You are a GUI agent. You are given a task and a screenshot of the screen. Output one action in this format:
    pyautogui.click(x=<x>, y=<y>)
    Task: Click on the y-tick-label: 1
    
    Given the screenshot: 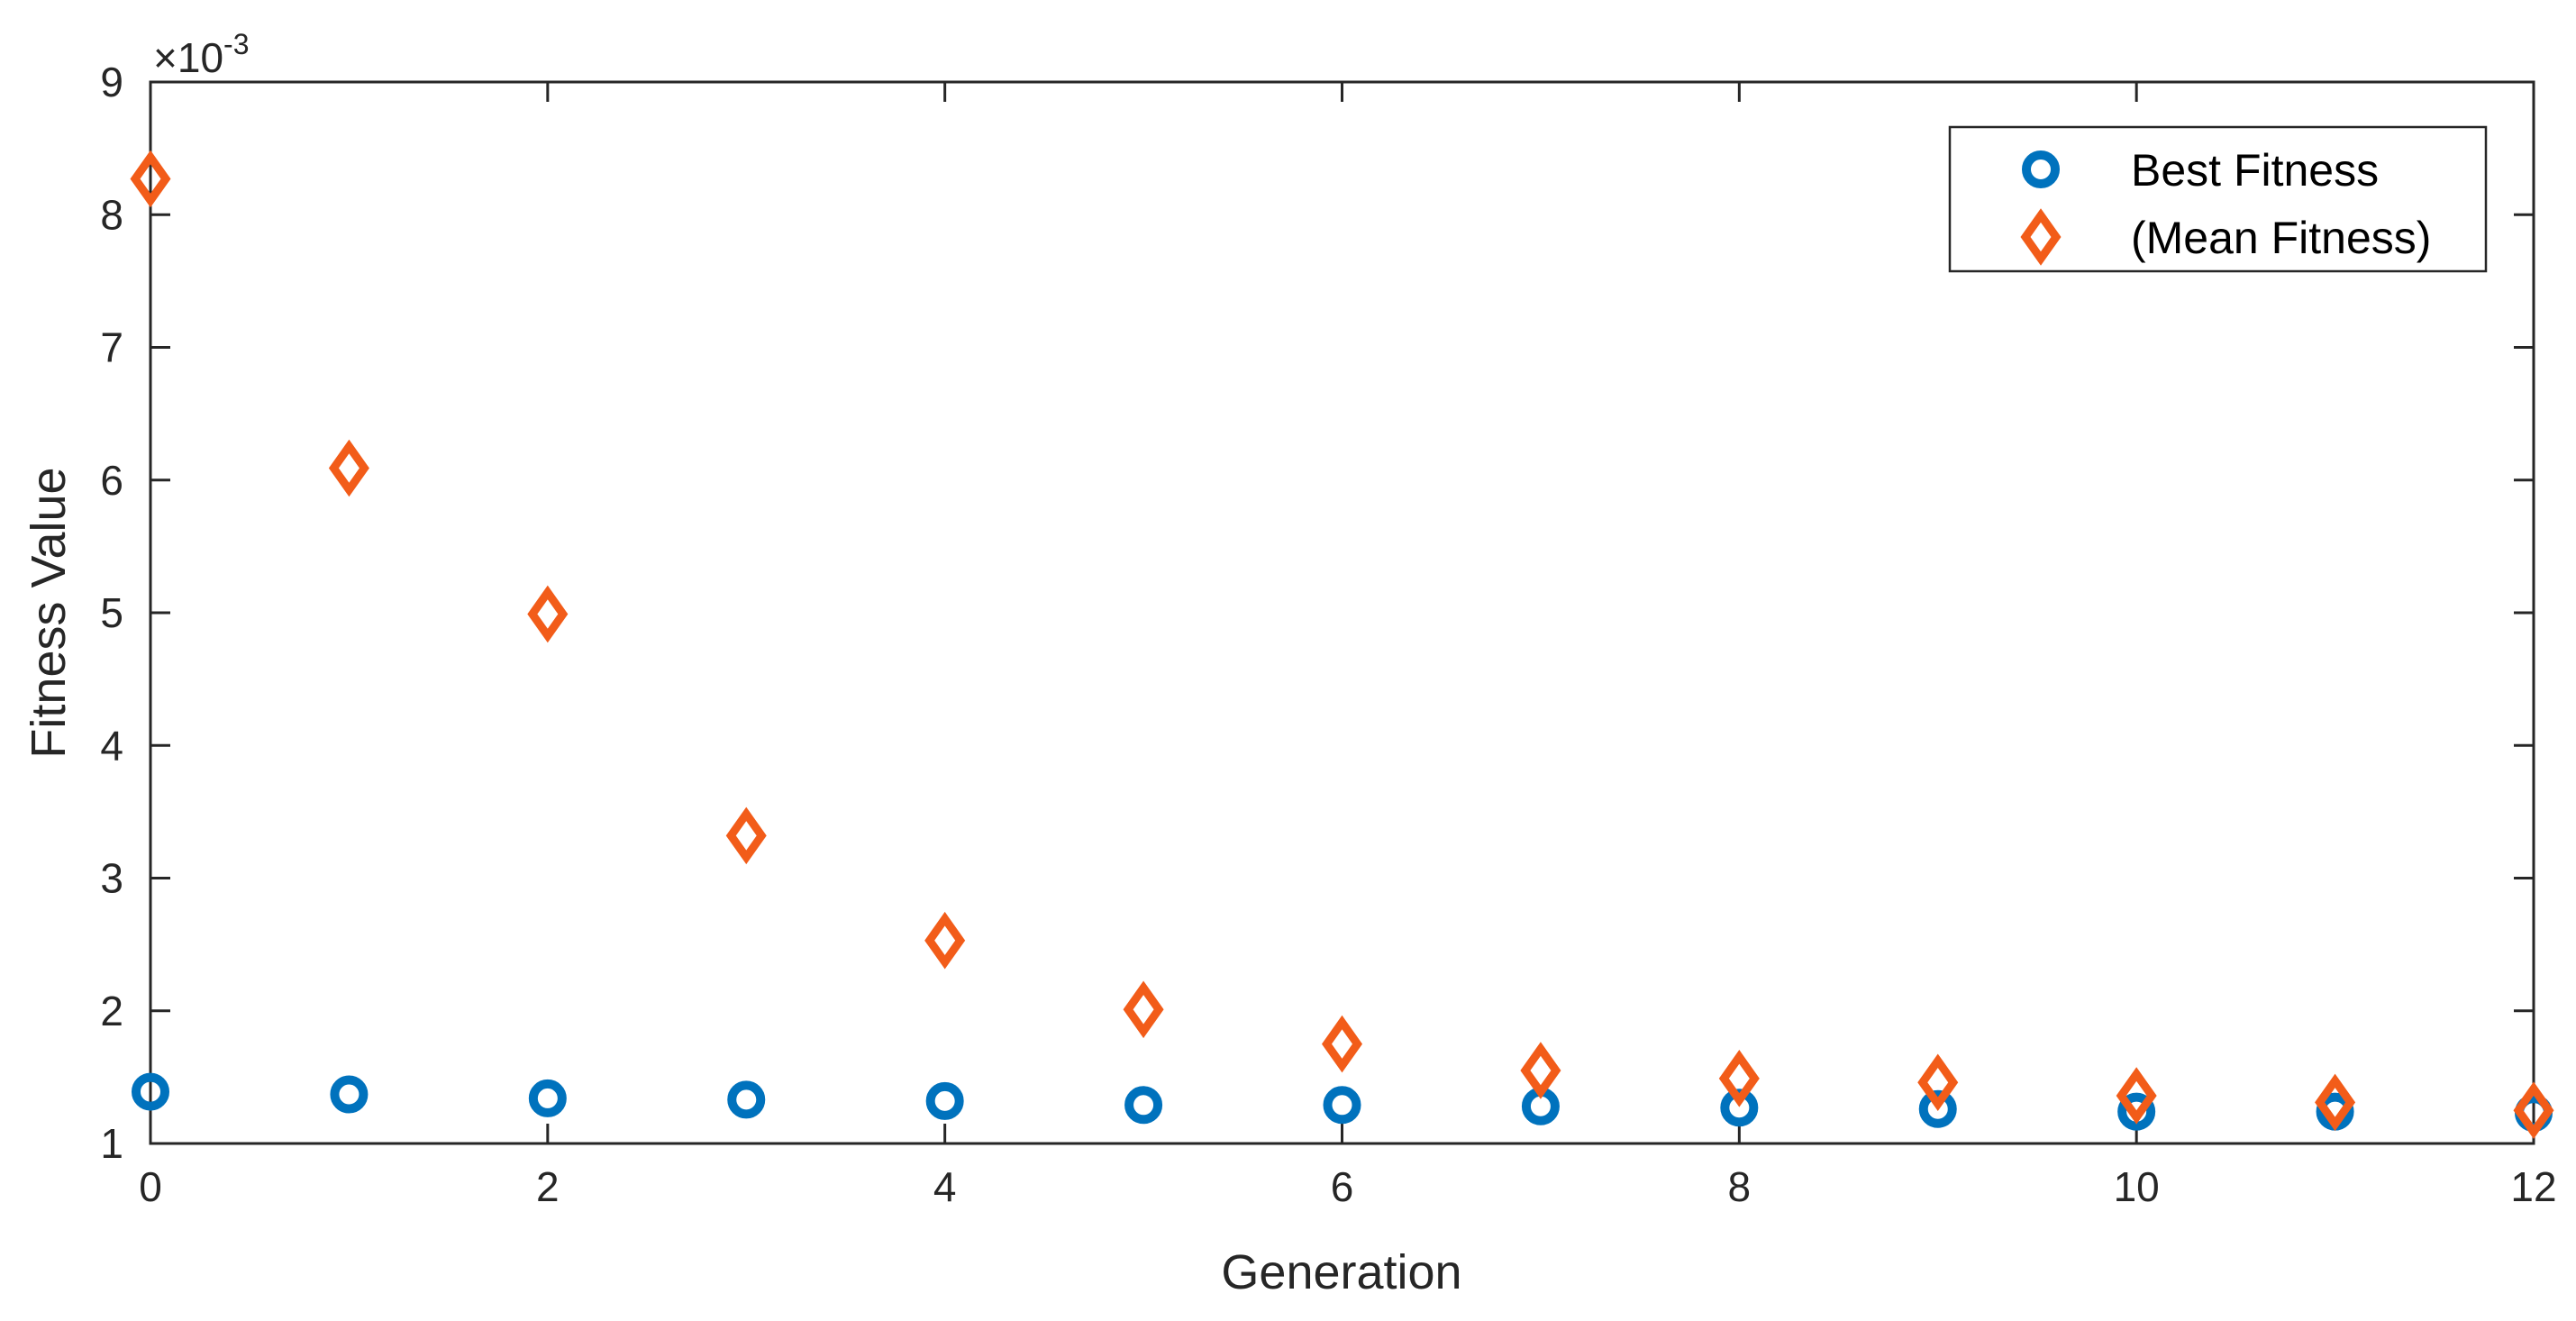 What is the action you would take?
    pyautogui.click(x=111, y=1143)
    